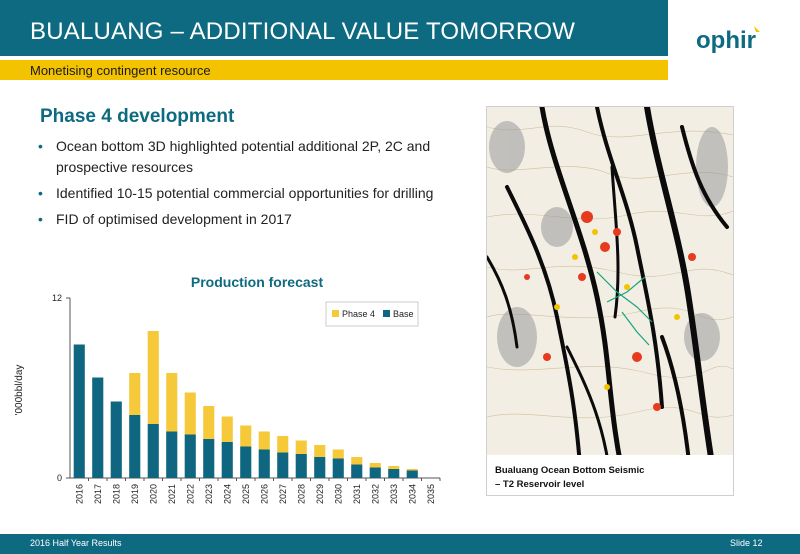  What do you see at coordinates (135, 394) in the screenshot?
I see `bar-phase4-2019` at bounding box center [135, 394].